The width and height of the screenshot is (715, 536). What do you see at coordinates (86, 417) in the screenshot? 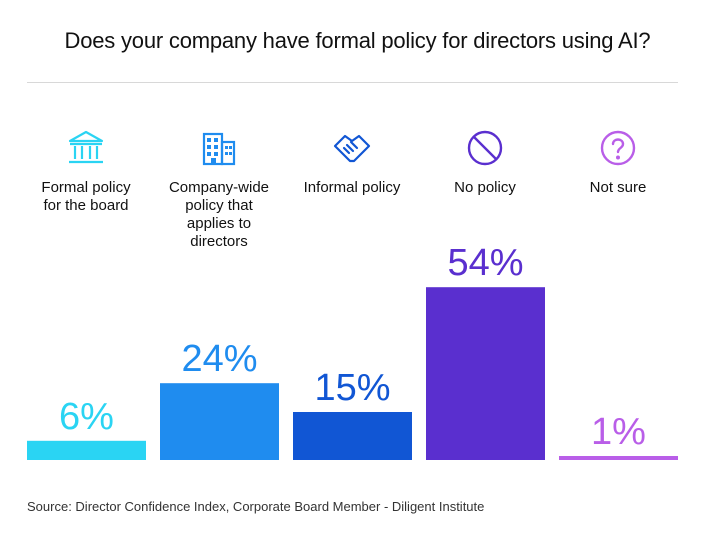
I see `bar-value-label: 6%` at bounding box center [86, 417].